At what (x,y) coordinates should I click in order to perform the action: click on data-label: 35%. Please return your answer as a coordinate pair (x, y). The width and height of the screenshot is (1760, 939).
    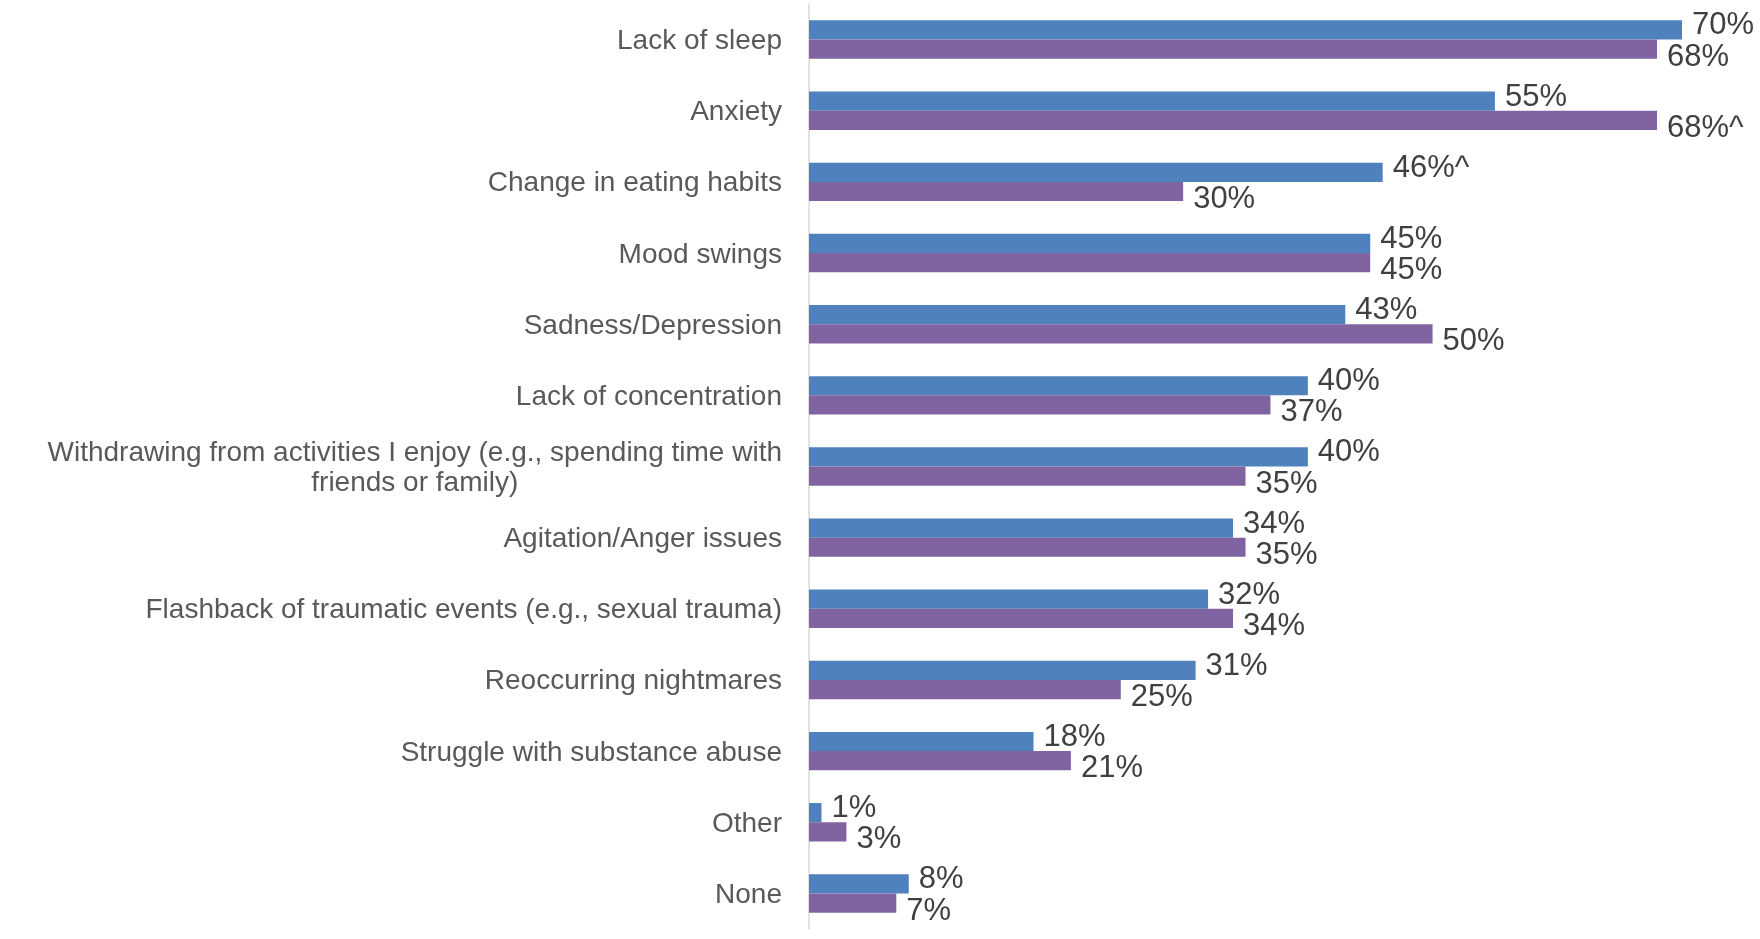
    Looking at the image, I should click on (1286, 482).